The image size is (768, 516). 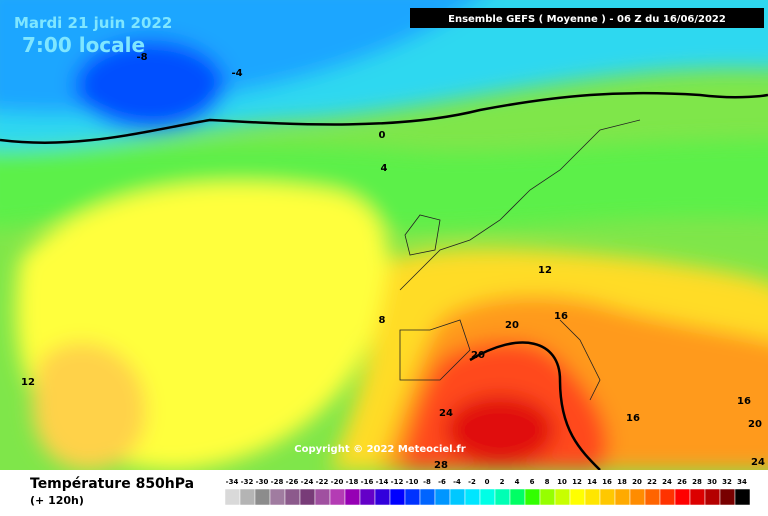 What do you see at coordinates (742, 482) in the screenshot?
I see `scale-label: 34` at bounding box center [742, 482].